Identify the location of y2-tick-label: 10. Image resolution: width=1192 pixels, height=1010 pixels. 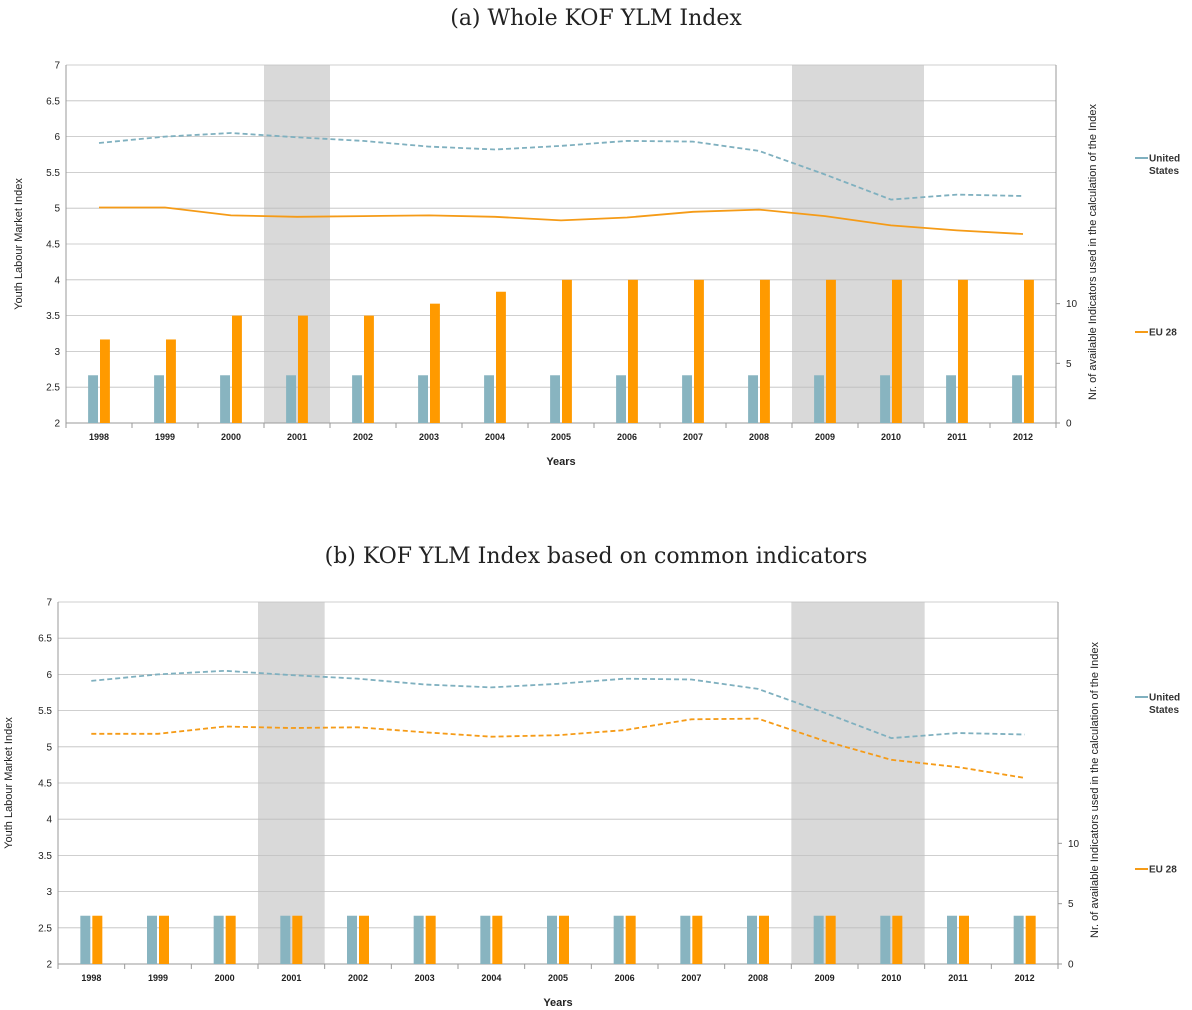
(1074, 844).